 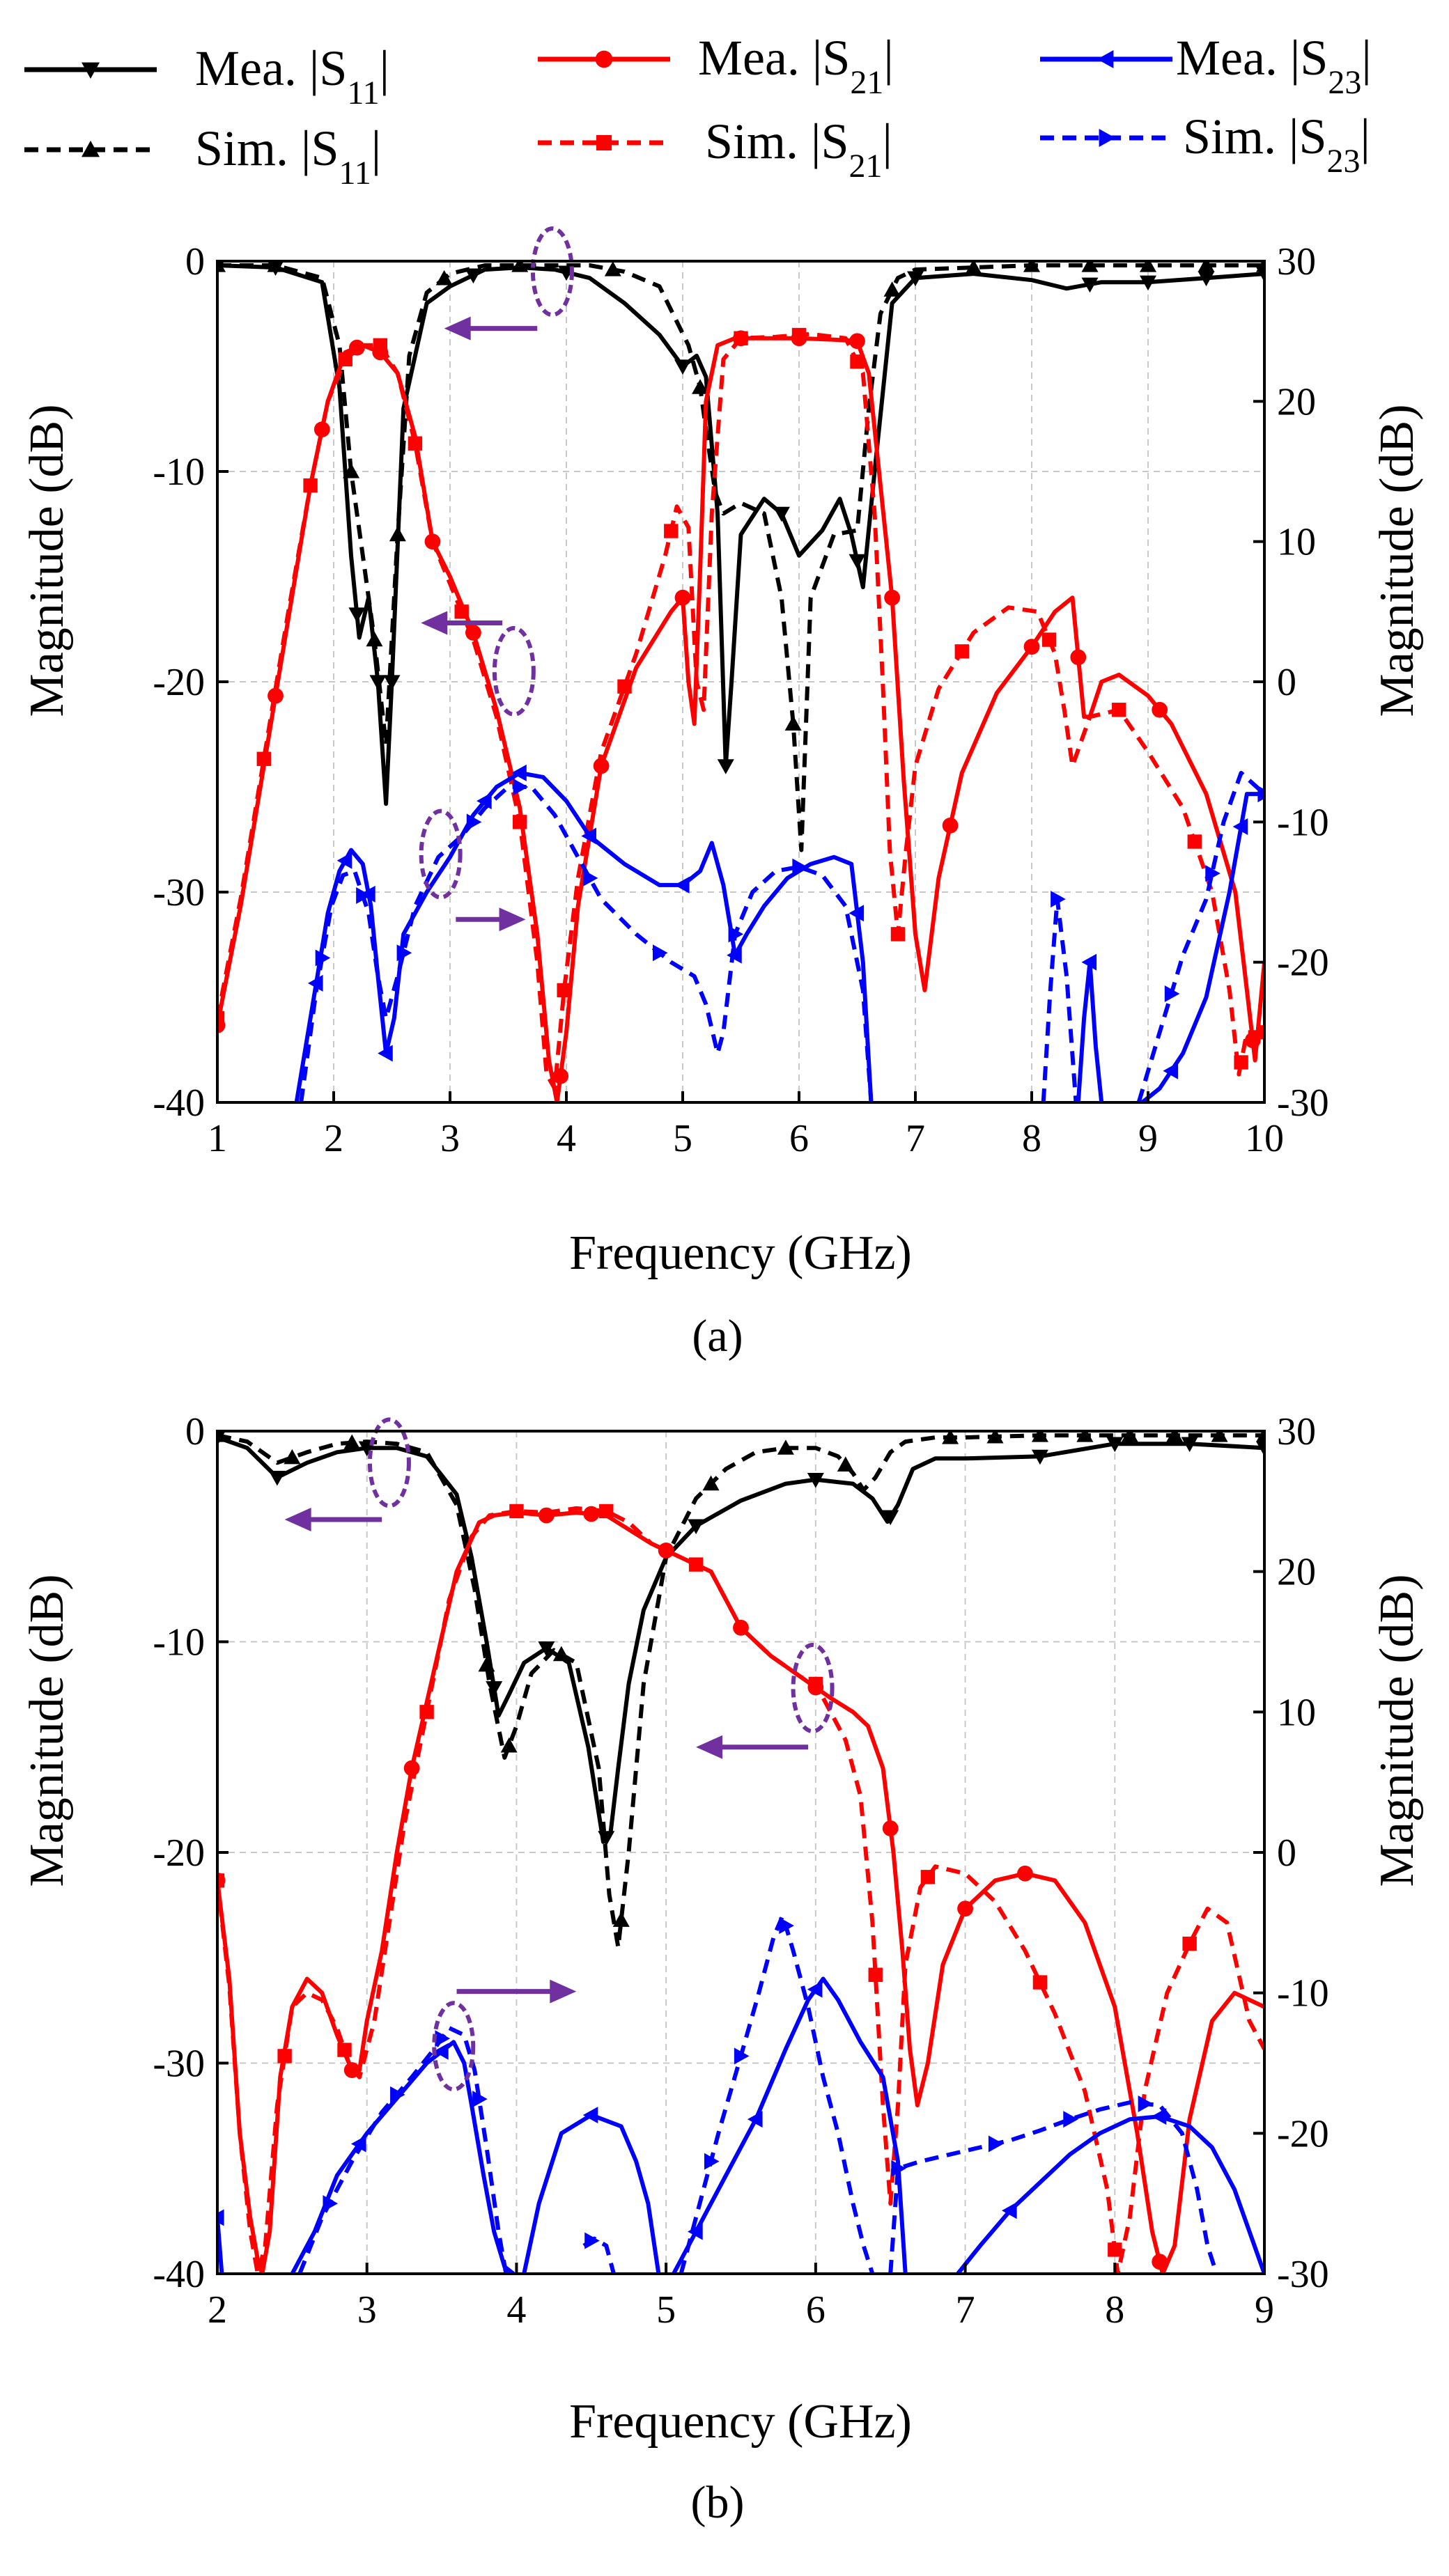 I want to click on y-axis-label-left: Magnitude (dB), so click(x=47, y=1730).